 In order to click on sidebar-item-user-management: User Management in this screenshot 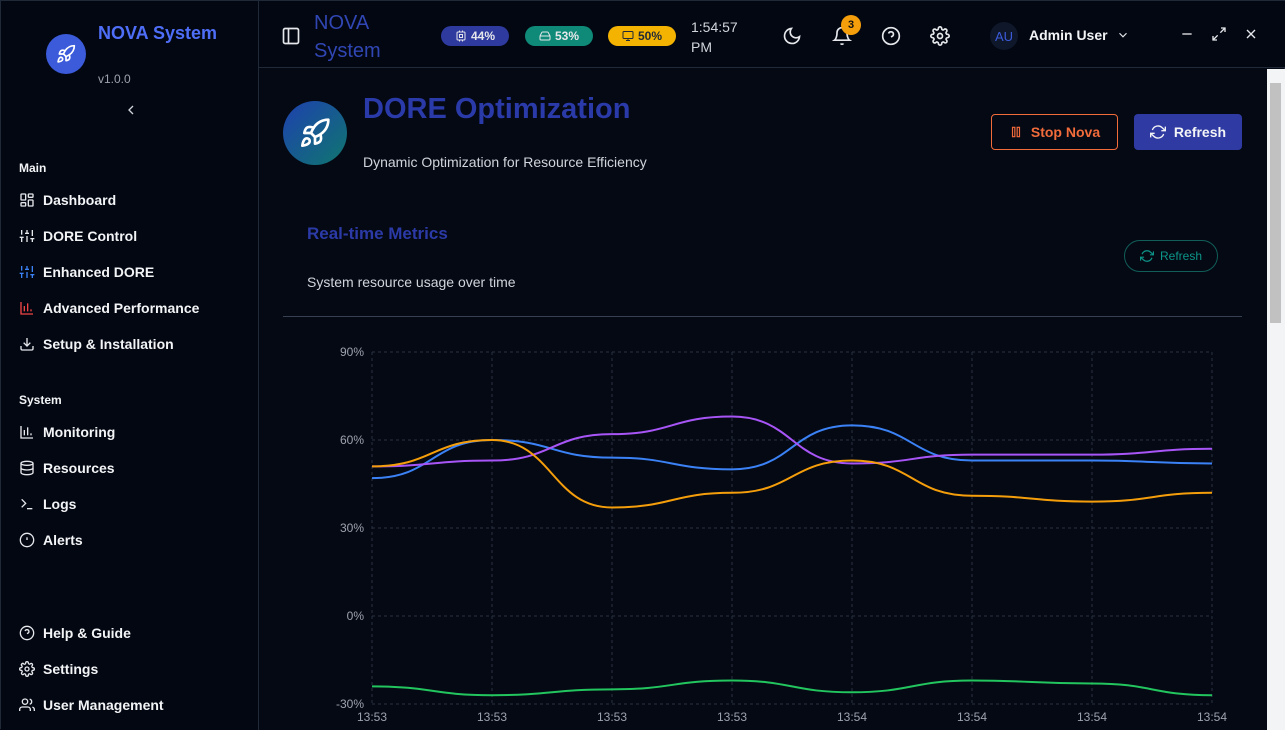, I will do `click(91, 705)`.